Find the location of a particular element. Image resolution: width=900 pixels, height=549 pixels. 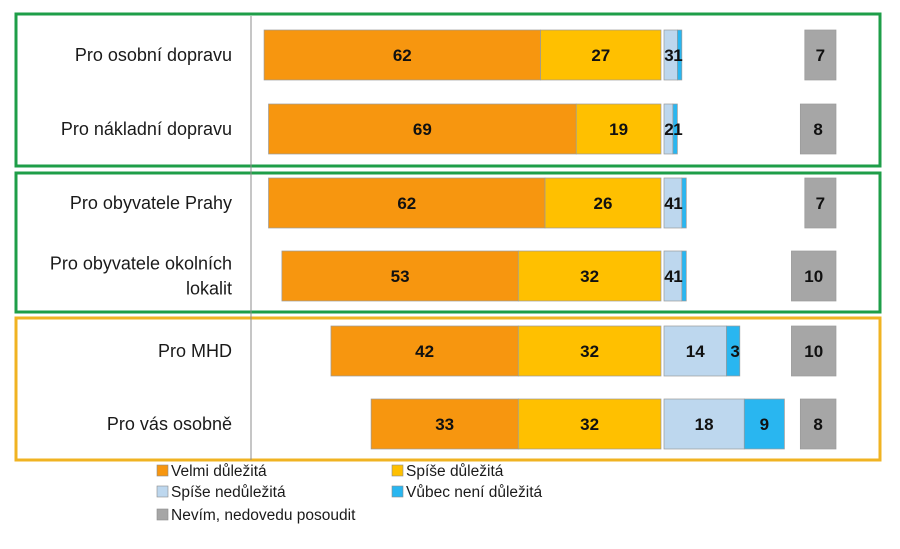

legend-item-nevim-nedovedu-posoudit: Nevím, nedovedu posoudit is located at coordinates (256, 515).